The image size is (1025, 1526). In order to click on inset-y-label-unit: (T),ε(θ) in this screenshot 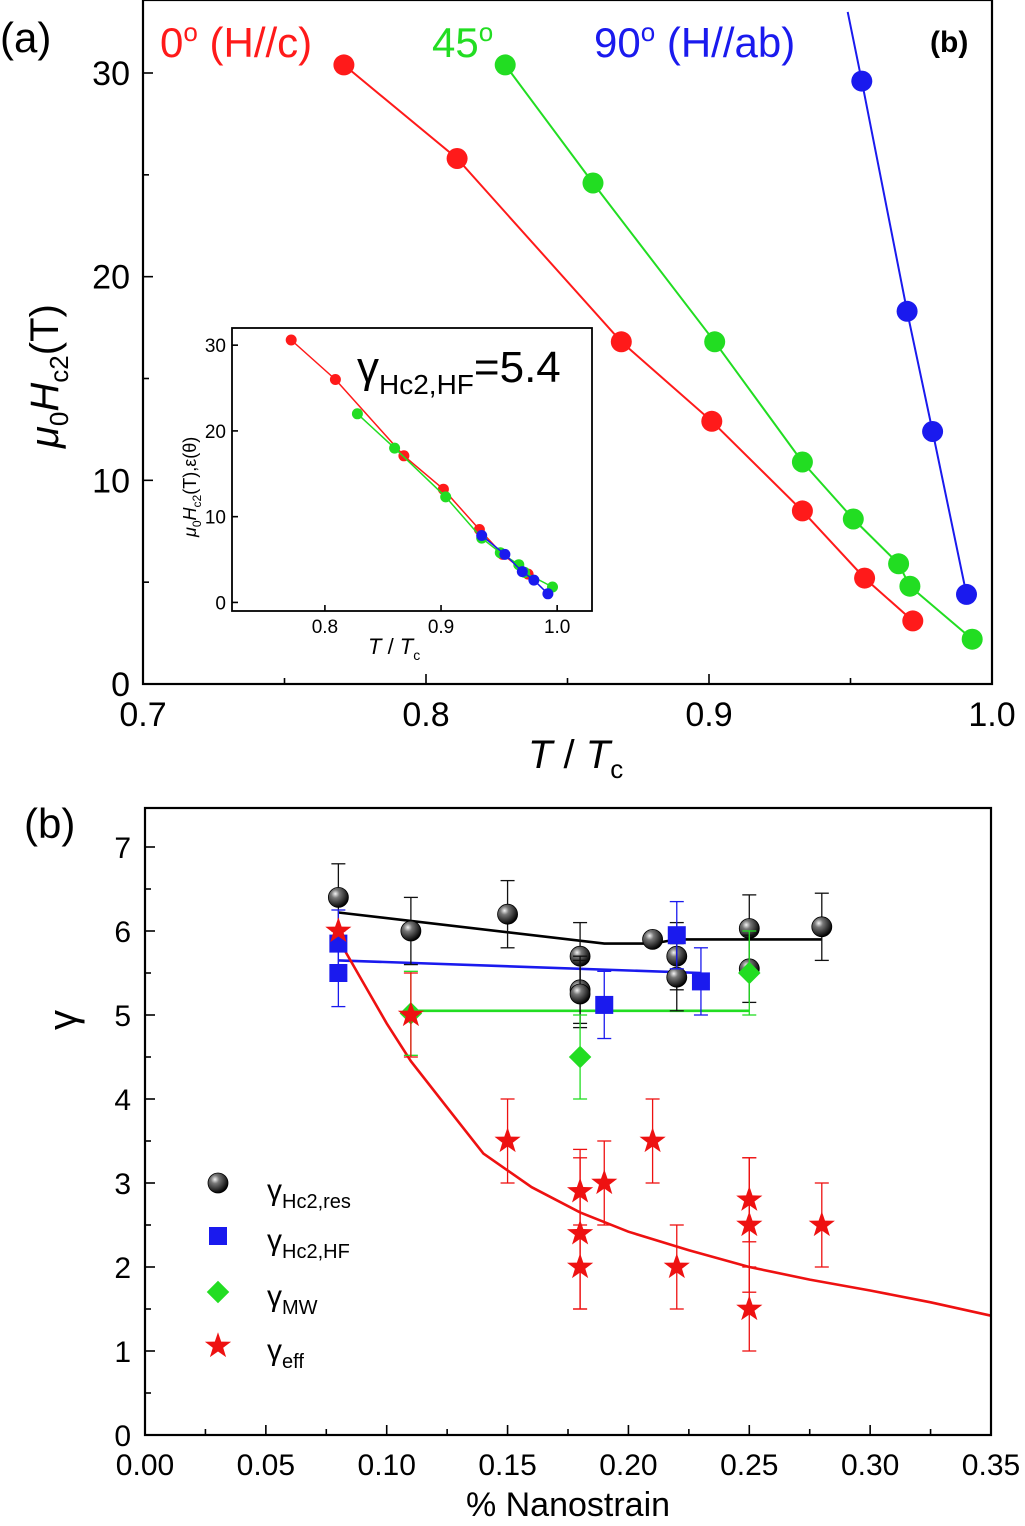, I will do `click(190, 466)`.